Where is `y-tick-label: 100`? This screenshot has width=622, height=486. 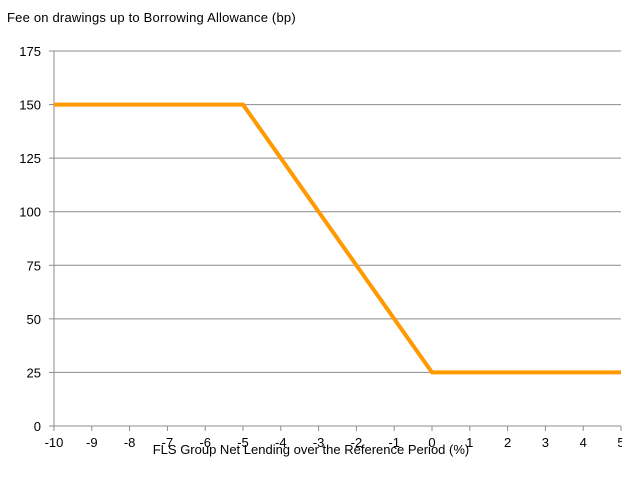
y-tick-label: 100 is located at coordinates (30, 212).